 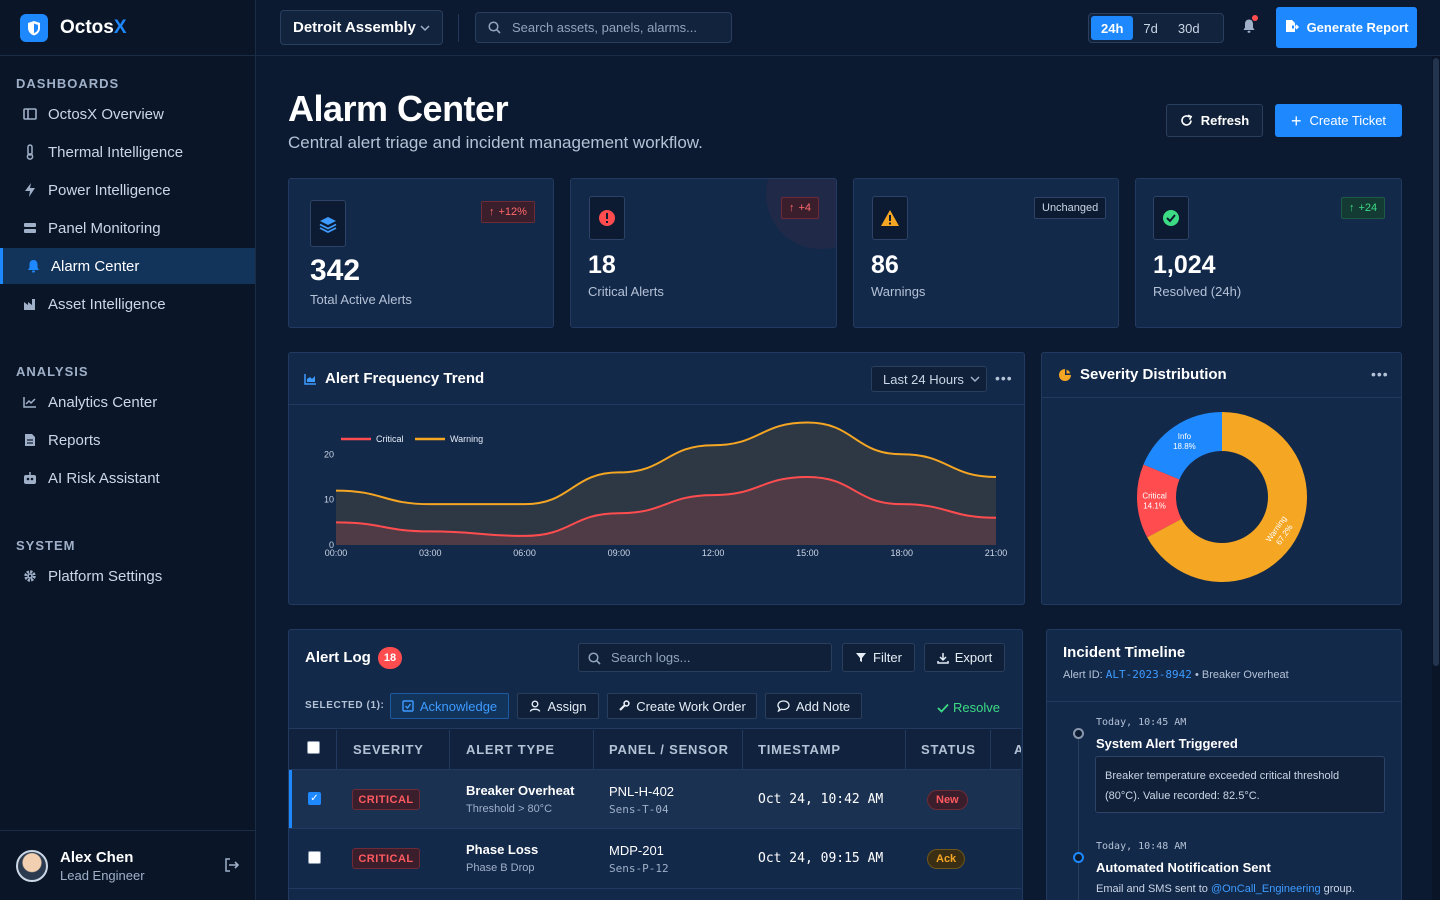 I want to click on series-line-critical, so click(x=666, y=506).